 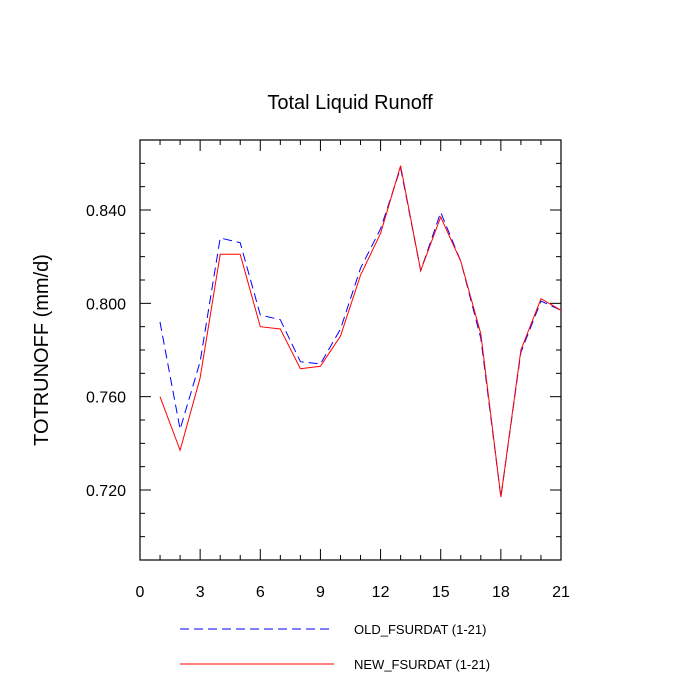 I want to click on legend: OLD_FSURDAT (1-21) NEW_FSURDAT (1-21), so click(x=335, y=647).